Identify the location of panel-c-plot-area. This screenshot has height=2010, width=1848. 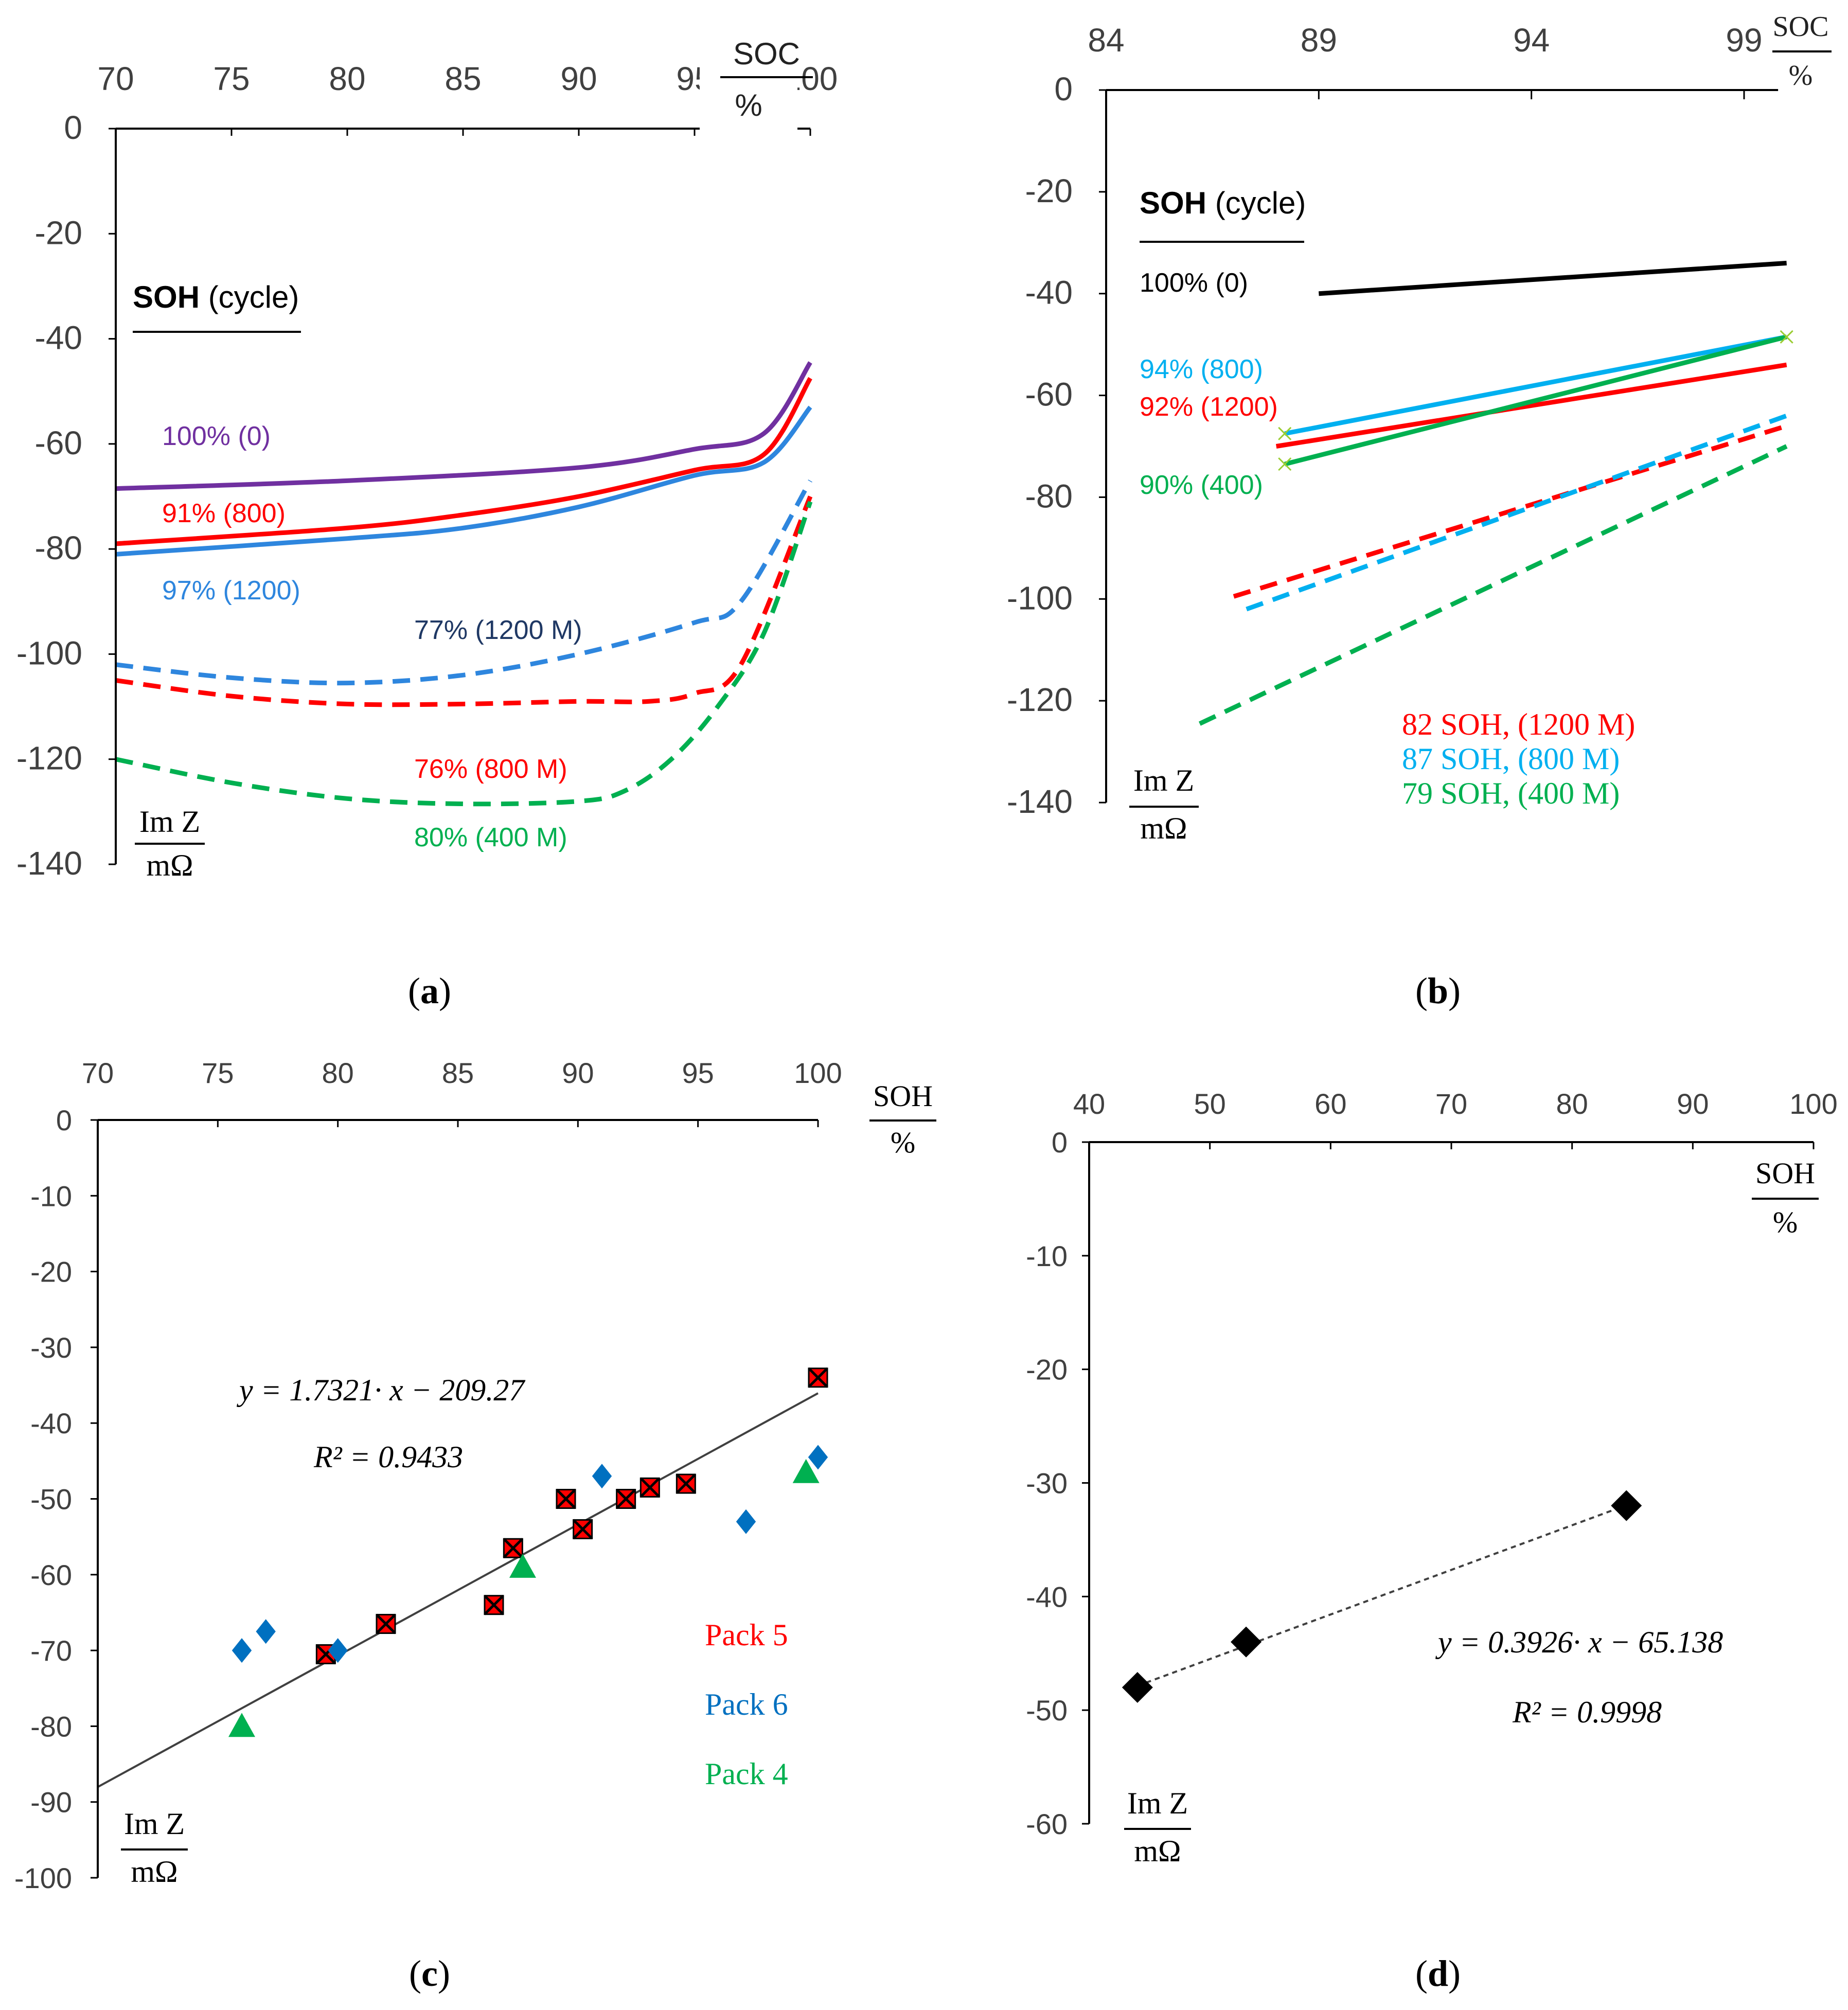
(462, 1578).